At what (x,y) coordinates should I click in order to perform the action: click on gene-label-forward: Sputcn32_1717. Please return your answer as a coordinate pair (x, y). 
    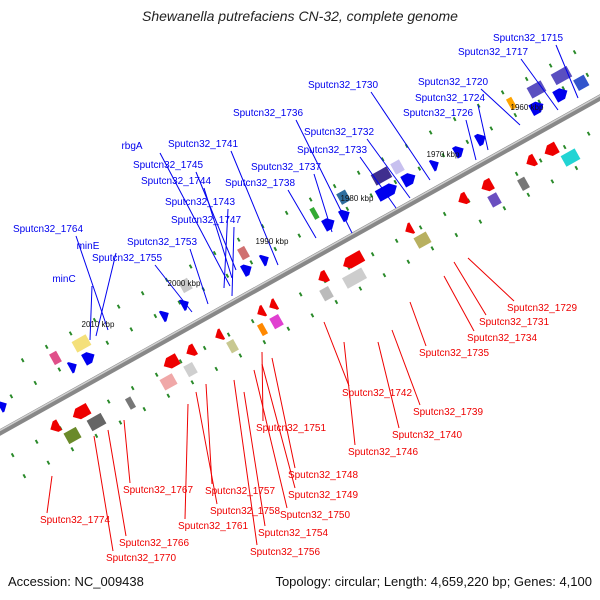
    Looking at the image, I should click on (493, 52).